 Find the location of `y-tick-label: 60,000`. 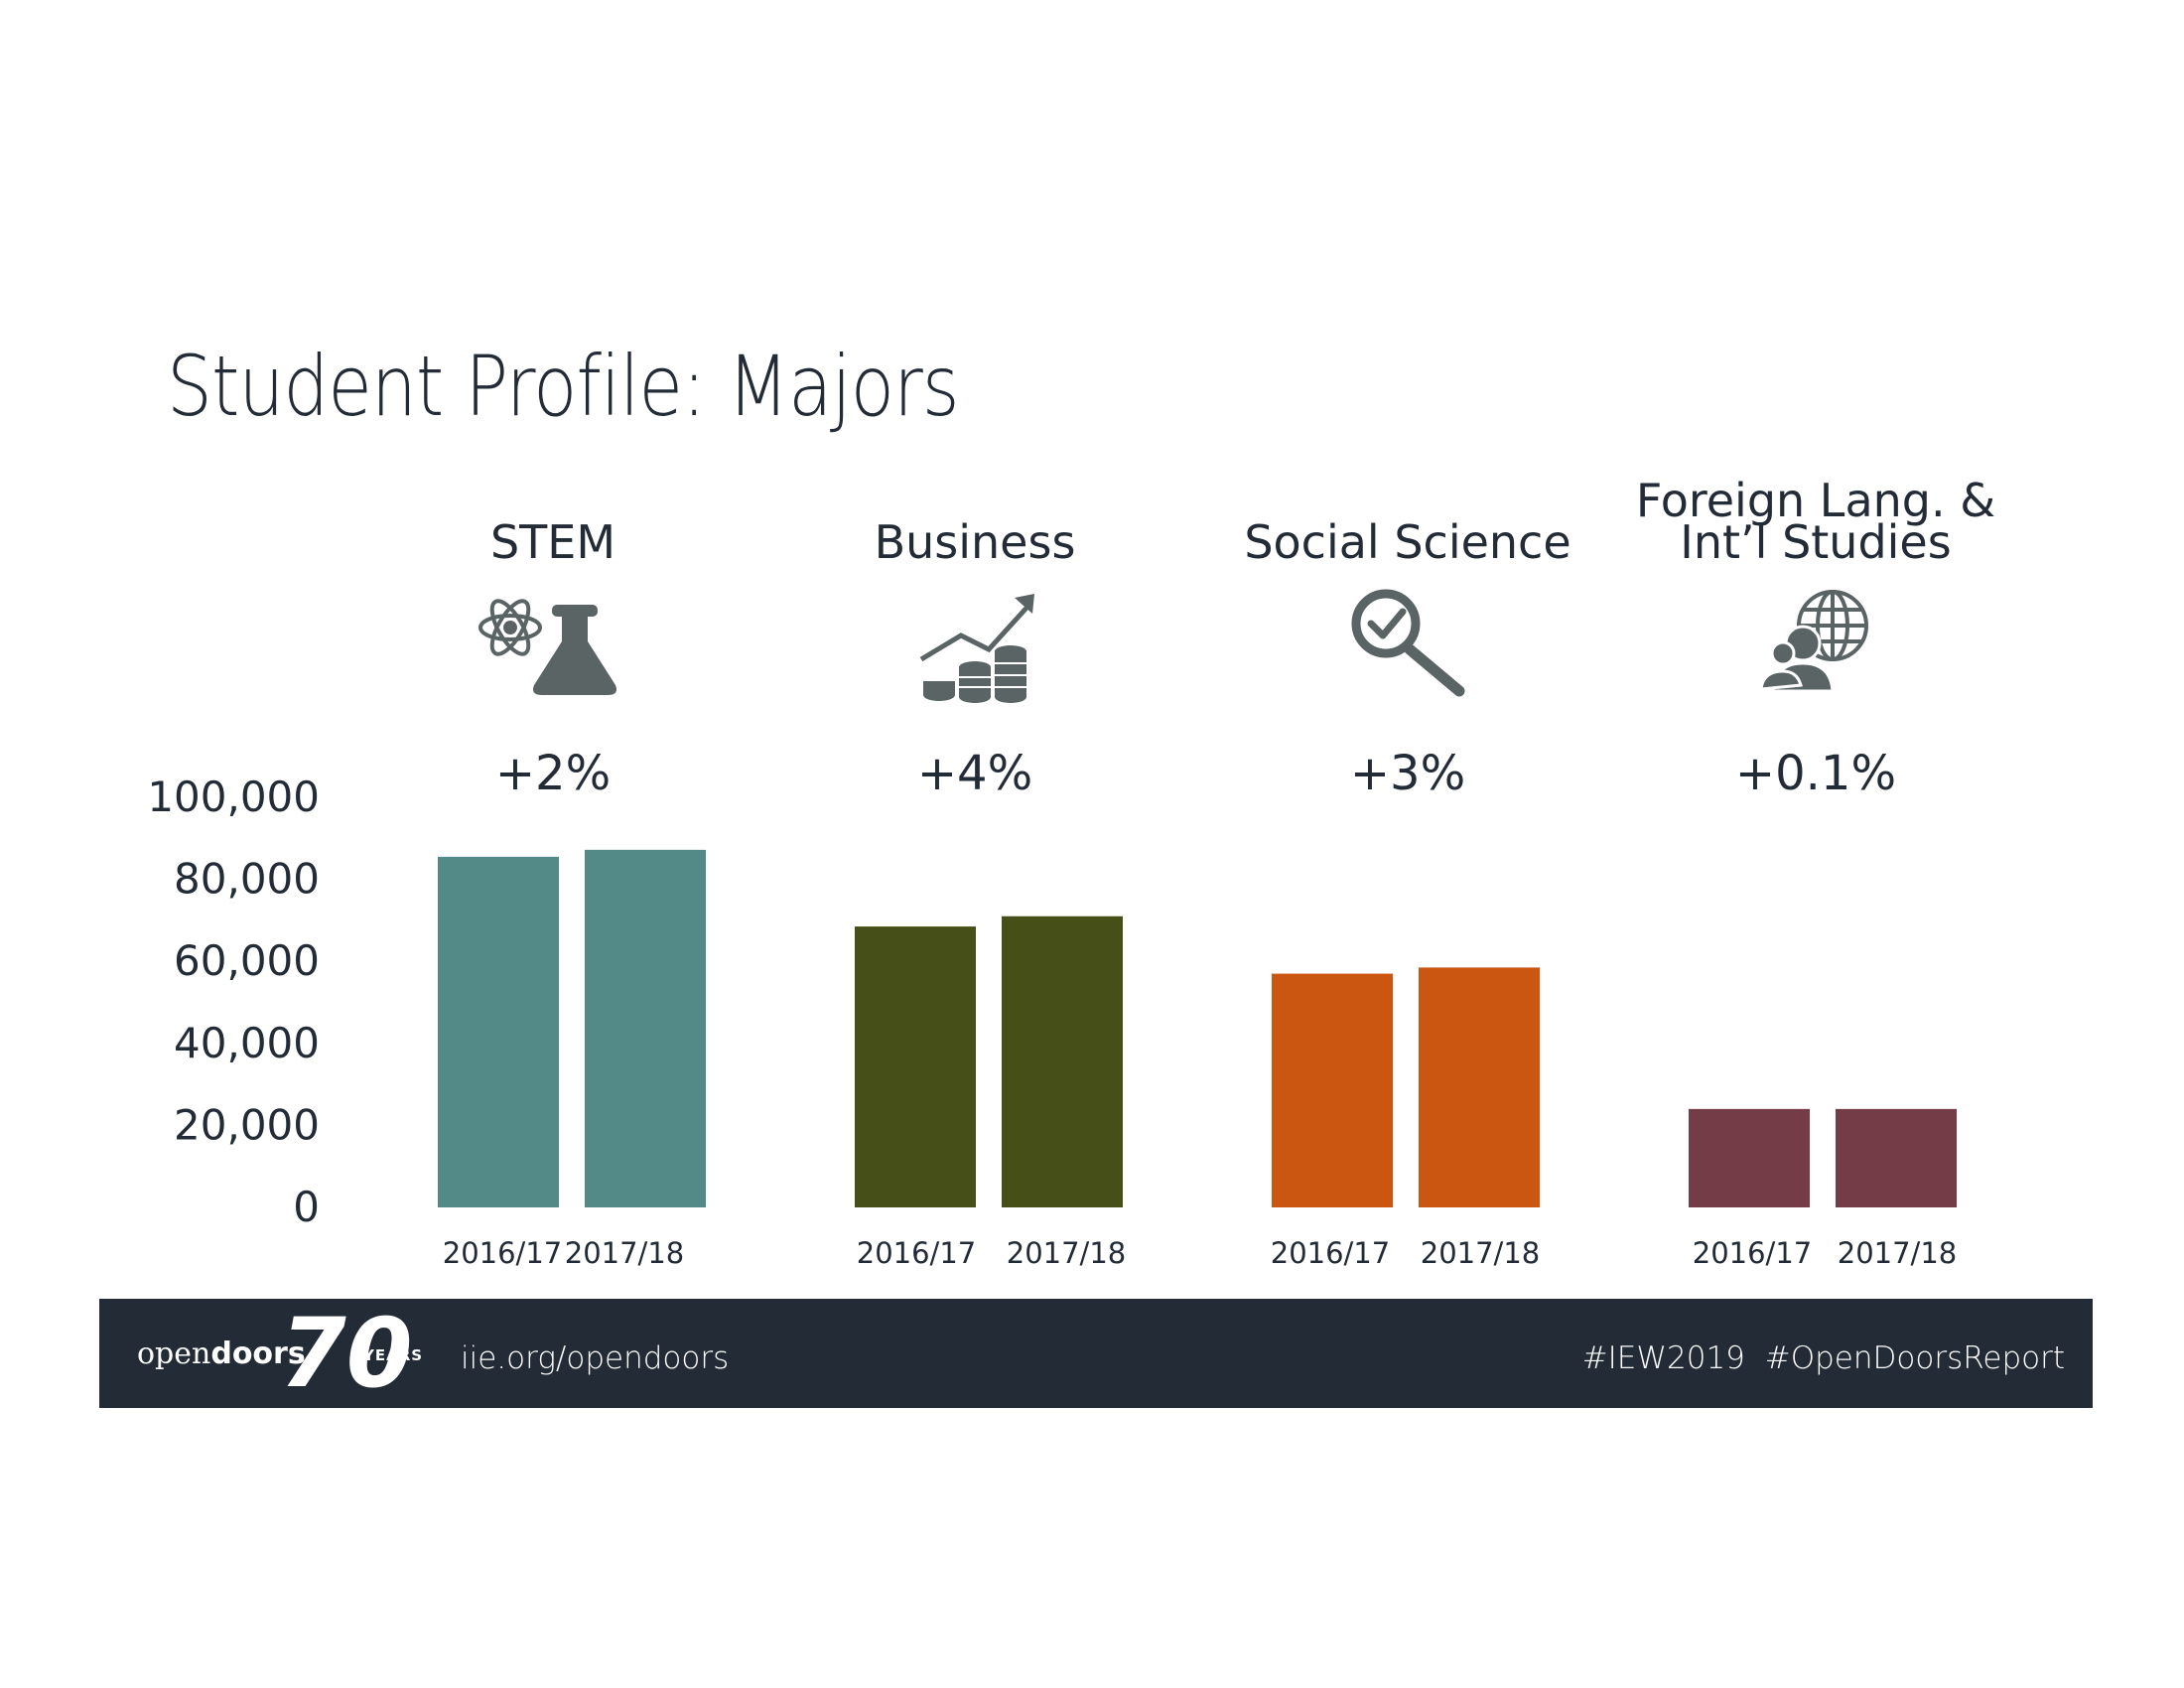

y-tick-label: 60,000 is located at coordinates (247, 960).